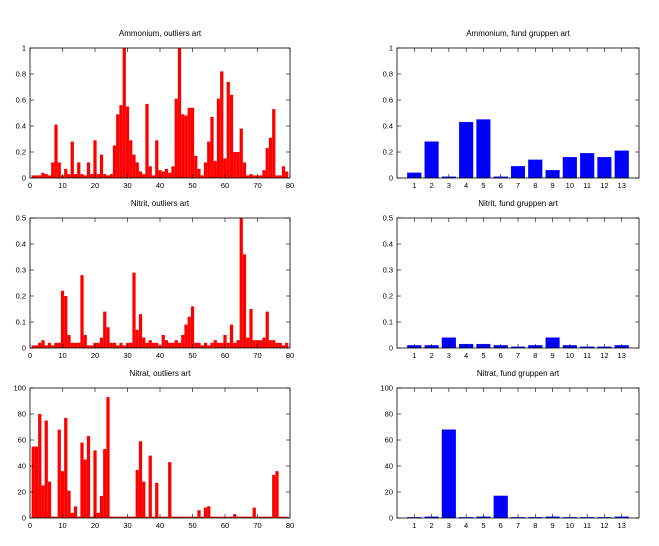  What do you see at coordinates (518, 525) in the screenshot?
I see `x-tick-label: 7` at bounding box center [518, 525].